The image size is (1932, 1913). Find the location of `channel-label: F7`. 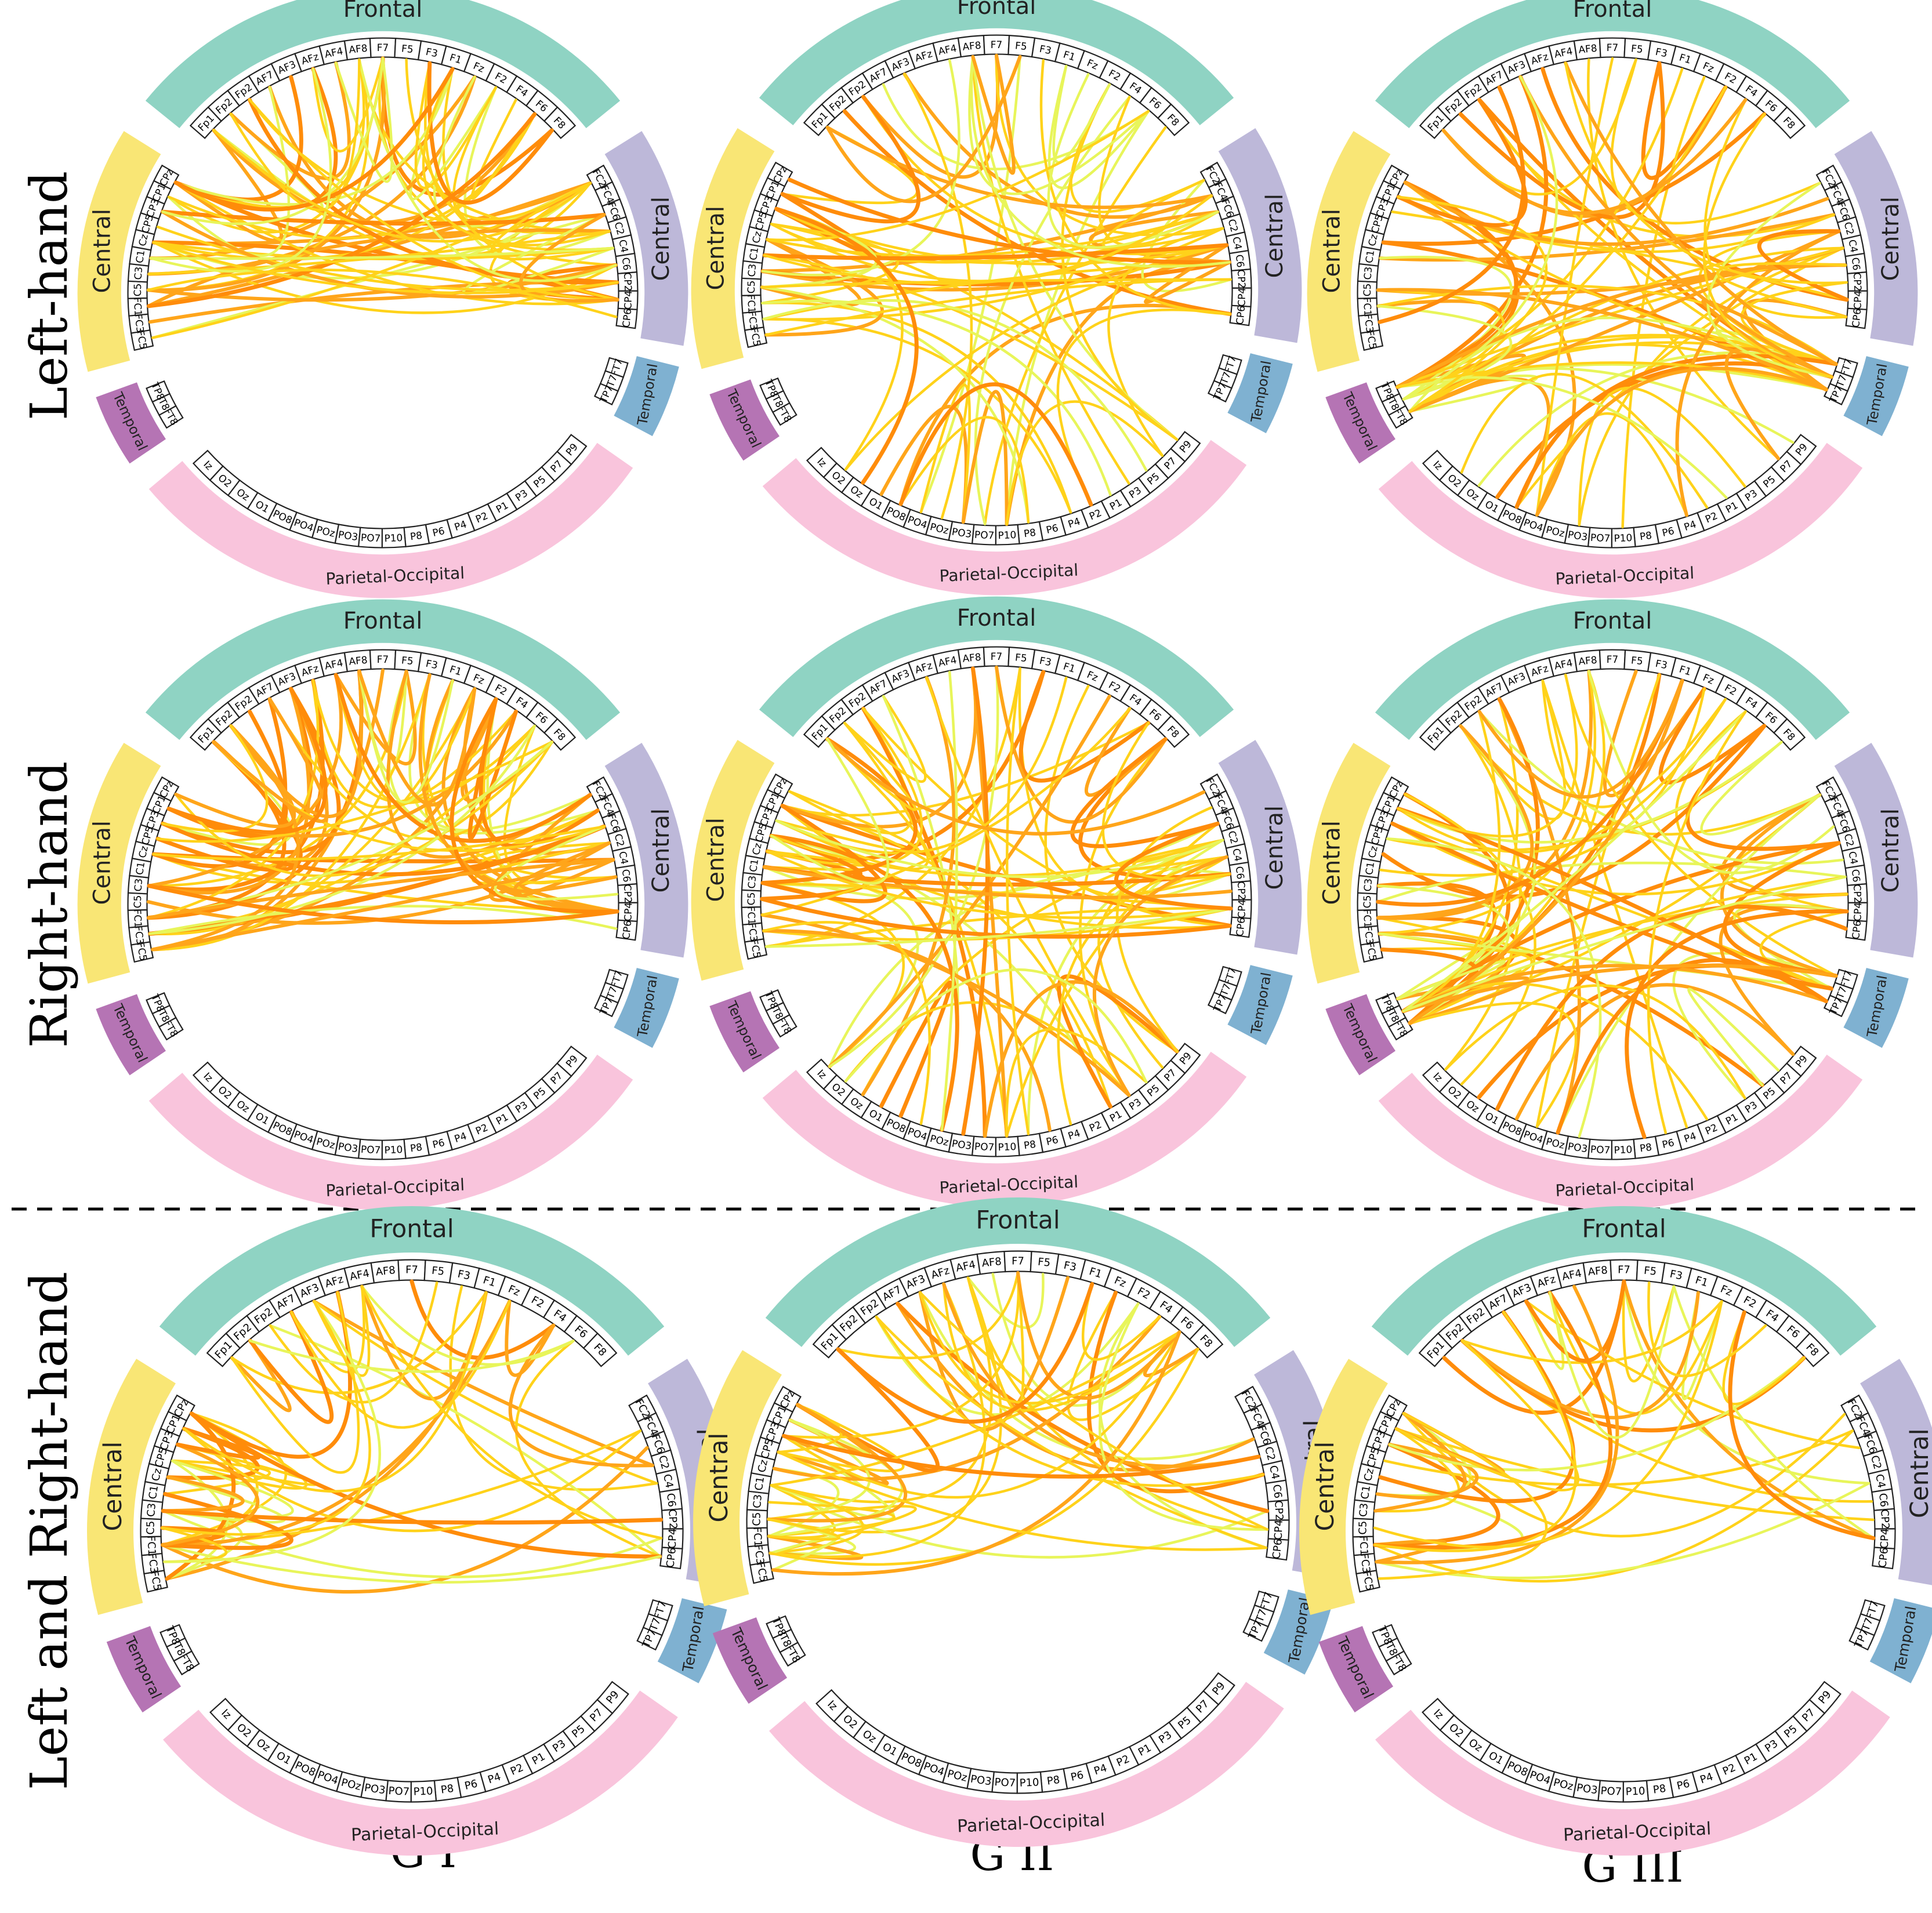

channel-label: F7 is located at coordinates (996, 656).